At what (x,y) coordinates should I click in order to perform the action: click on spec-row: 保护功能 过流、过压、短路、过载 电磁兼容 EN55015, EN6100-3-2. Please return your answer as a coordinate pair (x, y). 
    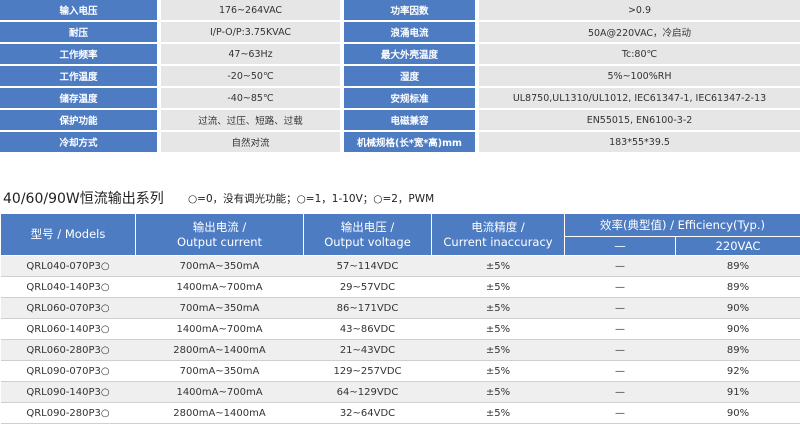
    Looking at the image, I should click on (400, 120).